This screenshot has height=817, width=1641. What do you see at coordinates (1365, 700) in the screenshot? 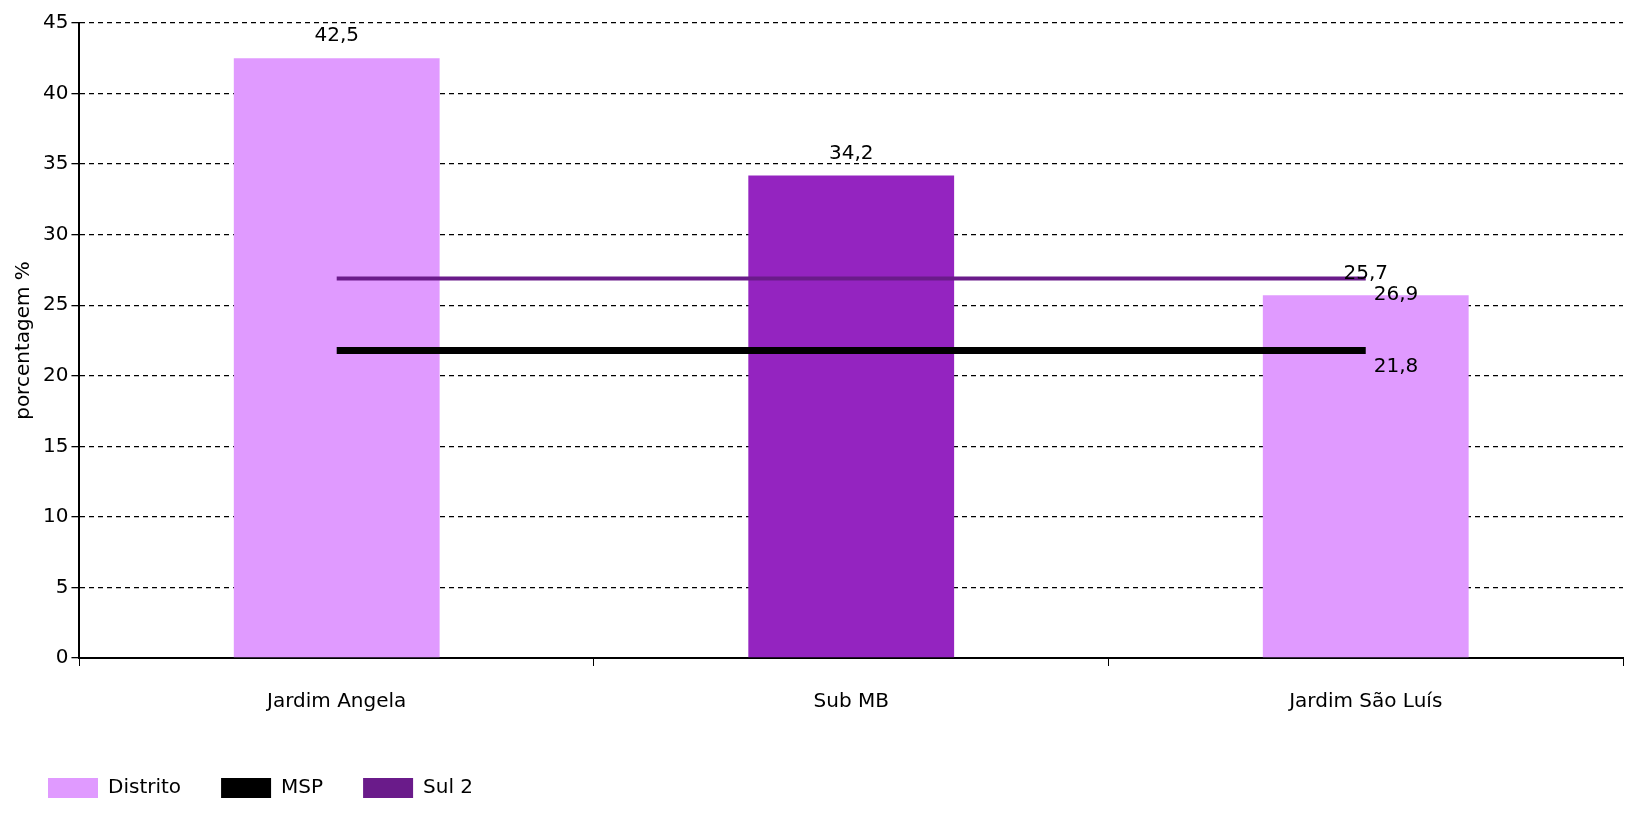
I see `x-tick-label: Jardim São Luís` at bounding box center [1365, 700].